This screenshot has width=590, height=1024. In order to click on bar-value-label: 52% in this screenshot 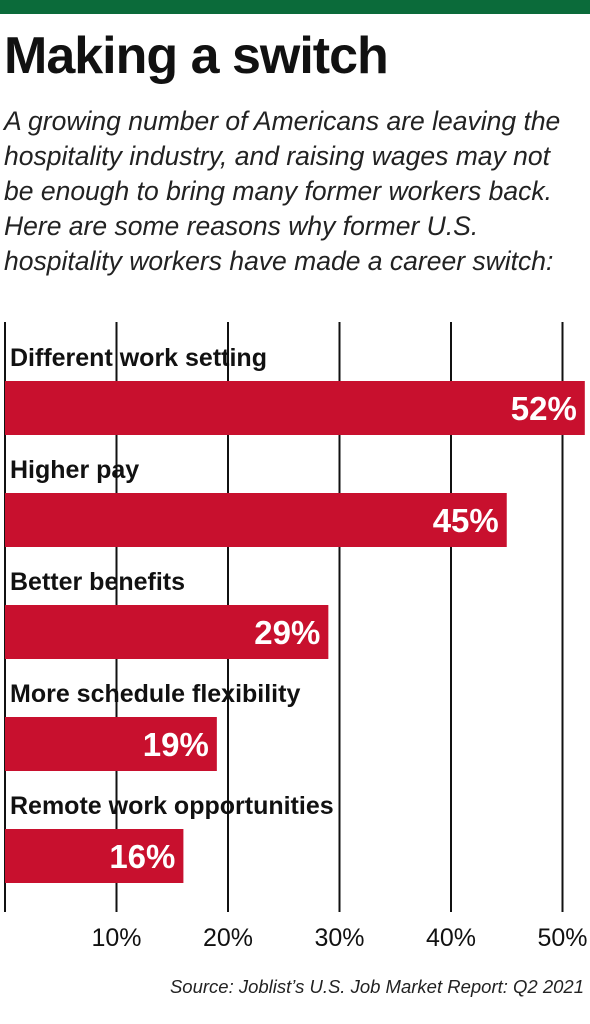, I will do `click(544, 408)`.